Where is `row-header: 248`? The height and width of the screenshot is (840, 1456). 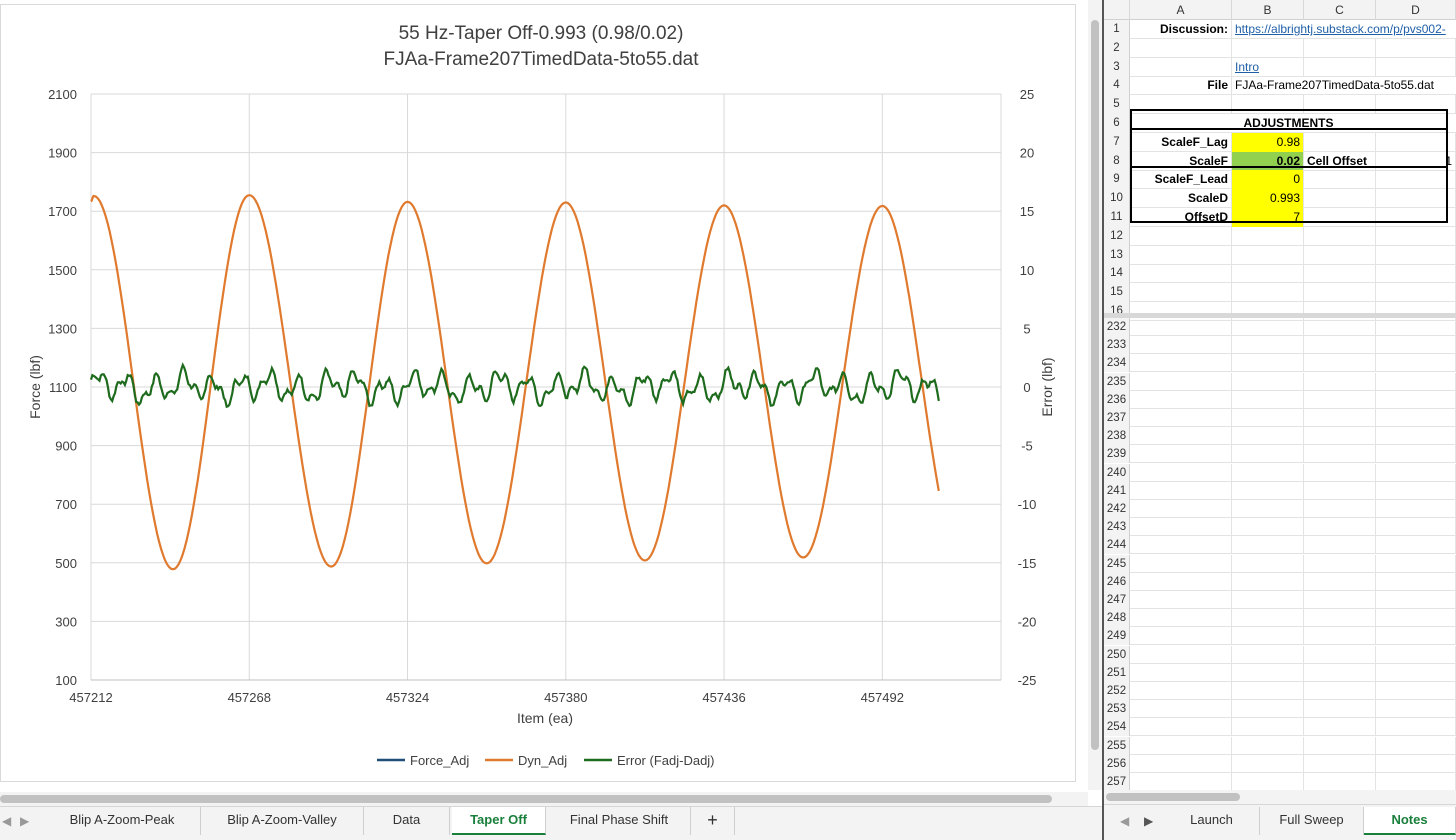
row-header: 248 is located at coordinates (1117, 618).